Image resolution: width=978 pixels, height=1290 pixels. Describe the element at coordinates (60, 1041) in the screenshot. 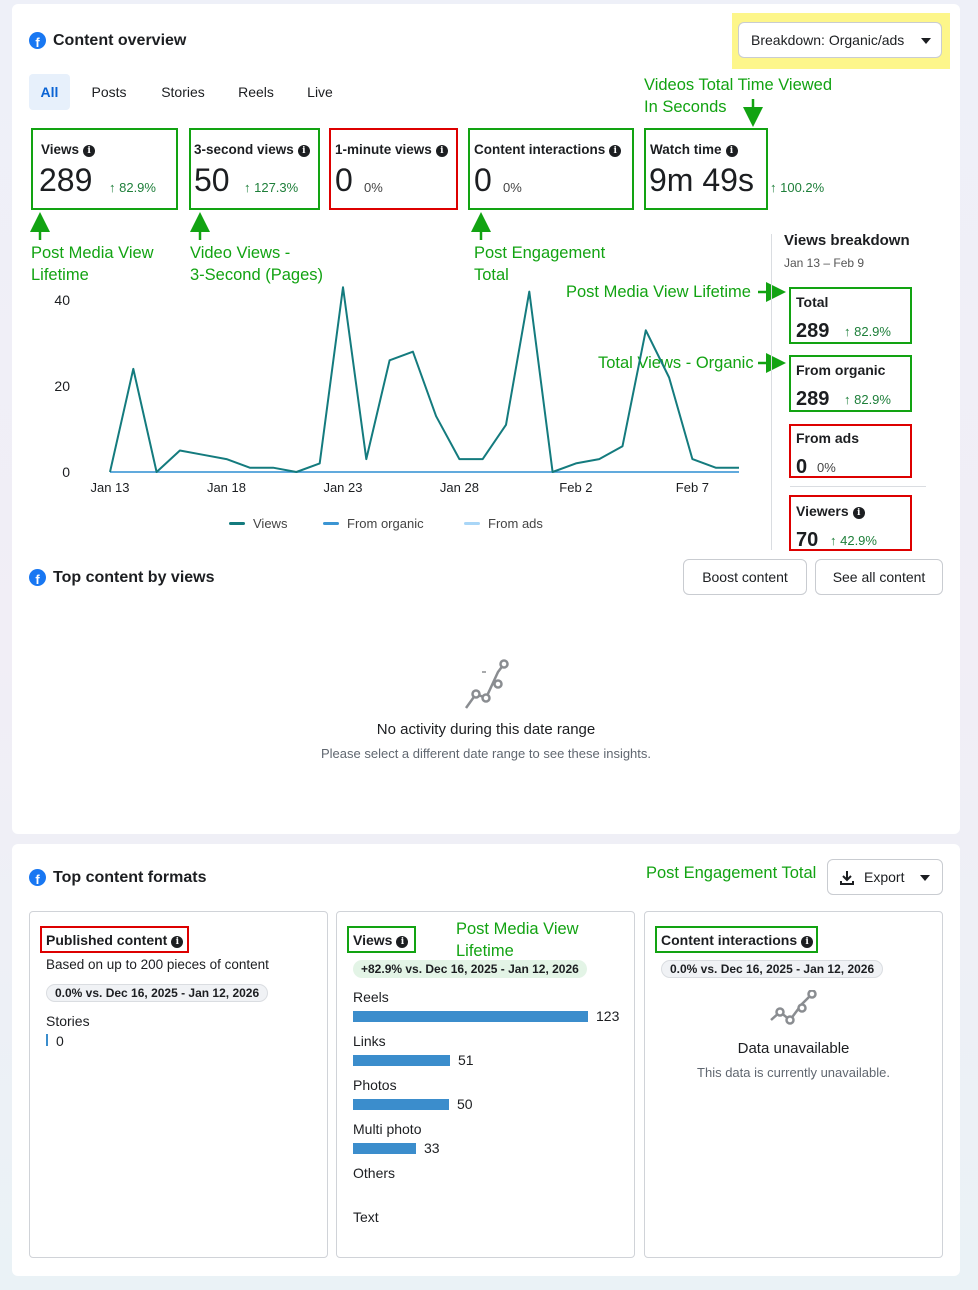

I see `stories-value: 0` at that location.